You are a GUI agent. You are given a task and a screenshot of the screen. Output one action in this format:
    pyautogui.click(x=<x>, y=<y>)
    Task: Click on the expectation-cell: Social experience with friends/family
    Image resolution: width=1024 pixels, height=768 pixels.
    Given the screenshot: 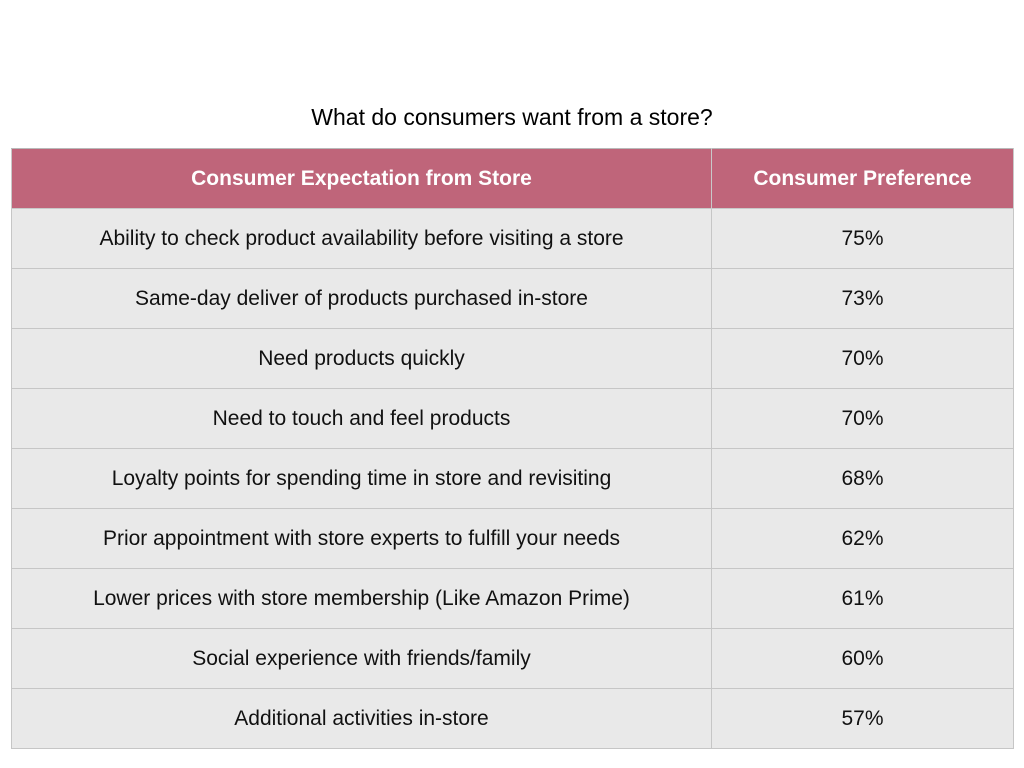 What is the action you would take?
    pyautogui.click(x=361, y=658)
    